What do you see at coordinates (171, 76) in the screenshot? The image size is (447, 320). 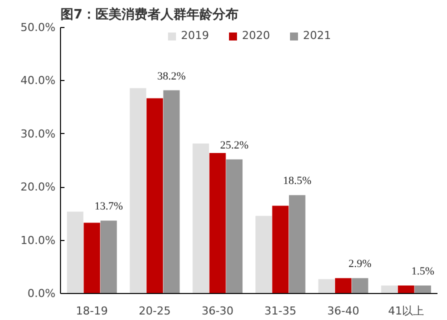 I see `data-label: 38.2%` at bounding box center [171, 76].